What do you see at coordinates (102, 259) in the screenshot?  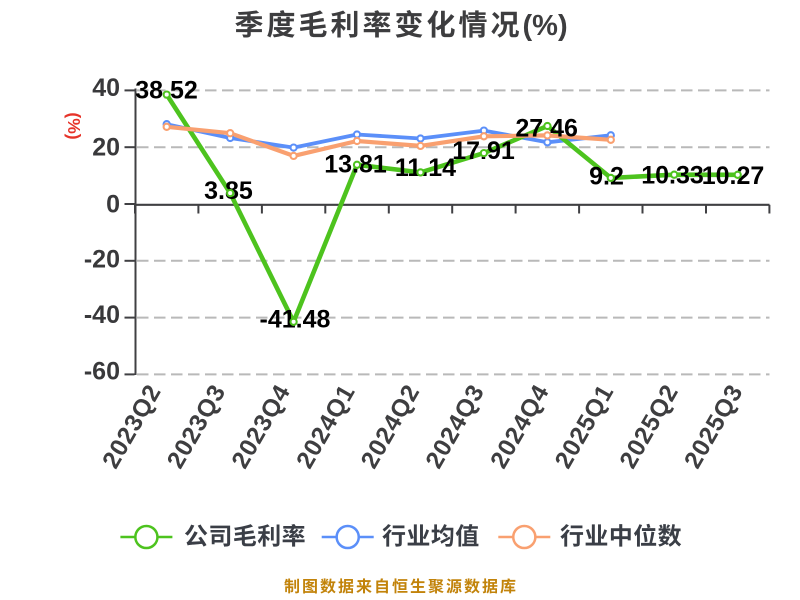 I see `svg-text: -20` at bounding box center [102, 259].